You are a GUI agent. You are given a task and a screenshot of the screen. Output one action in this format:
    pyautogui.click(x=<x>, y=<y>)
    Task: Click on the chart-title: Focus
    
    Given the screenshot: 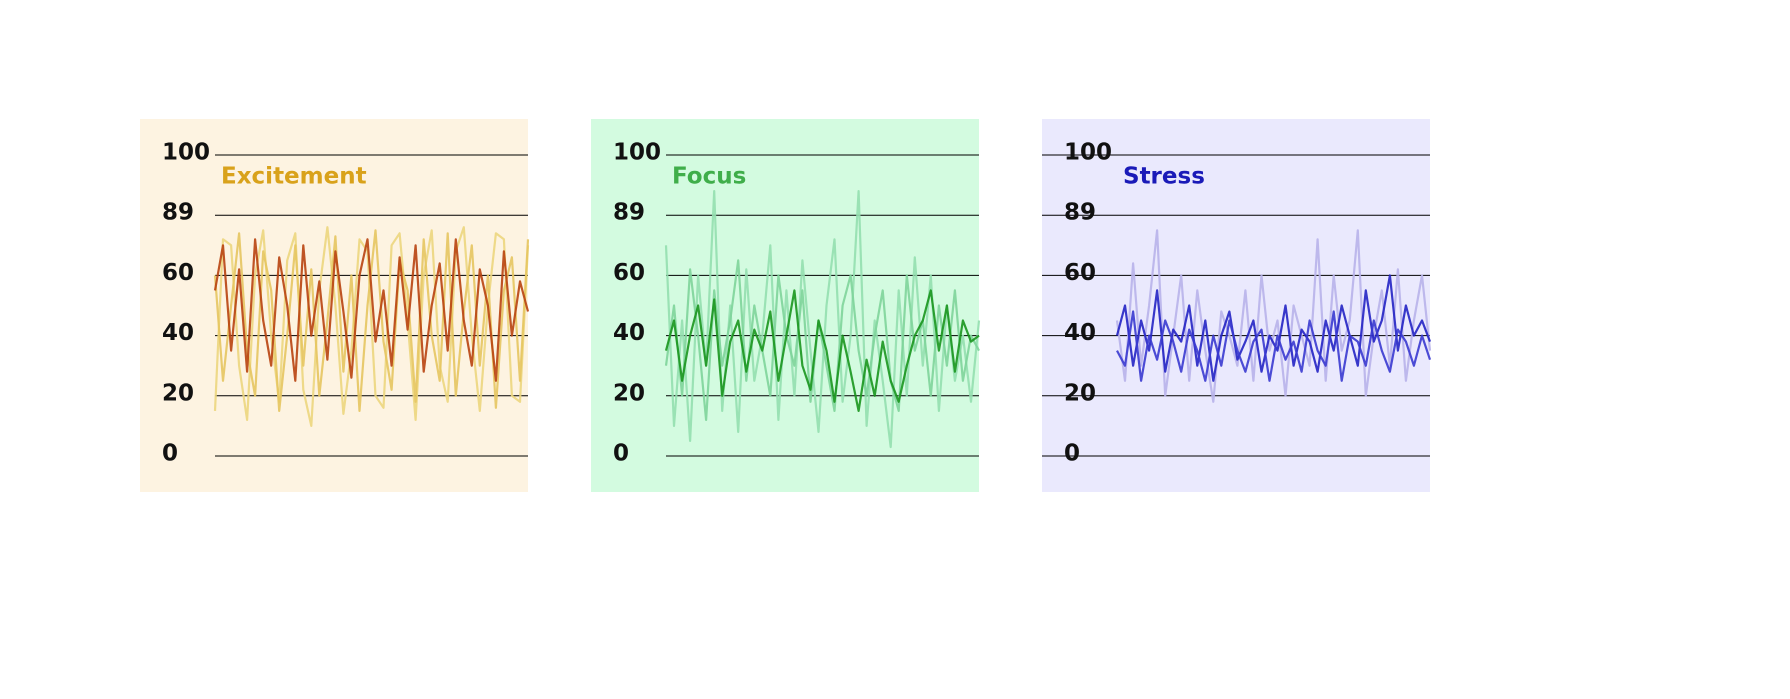 What is the action you would take?
    pyautogui.click(x=709, y=177)
    